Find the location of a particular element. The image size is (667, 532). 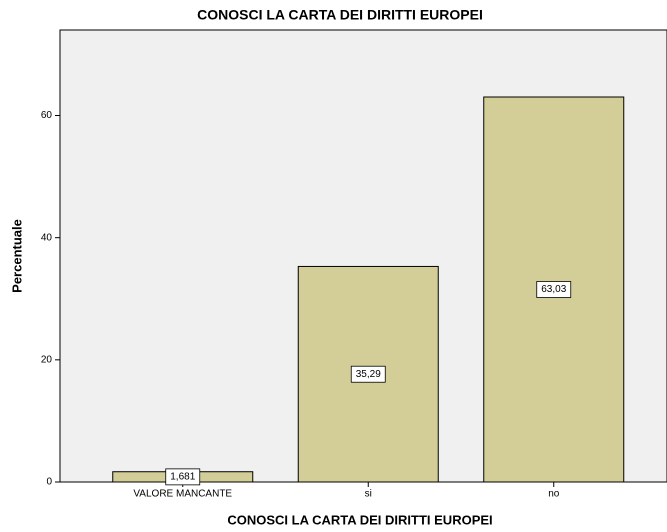

x-tick-label: si is located at coordinates (368, 494).